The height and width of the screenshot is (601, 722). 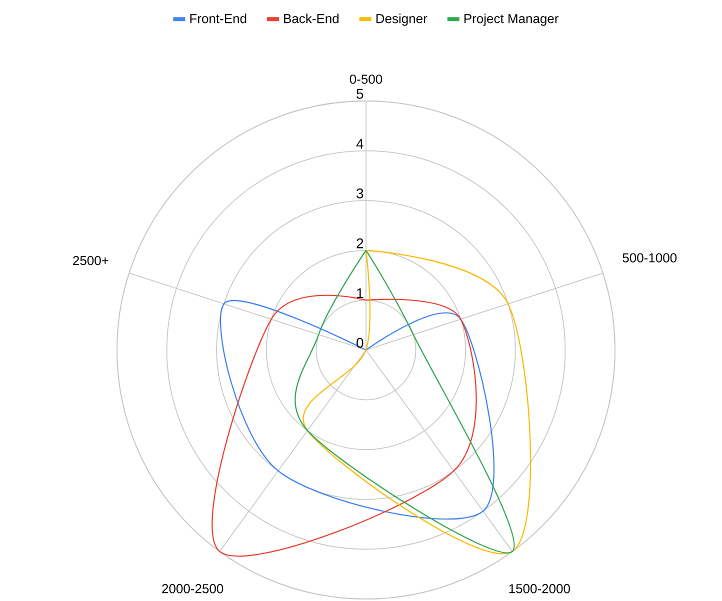 I want to click on y-tick-label: 5, so click(x=360, y=94).